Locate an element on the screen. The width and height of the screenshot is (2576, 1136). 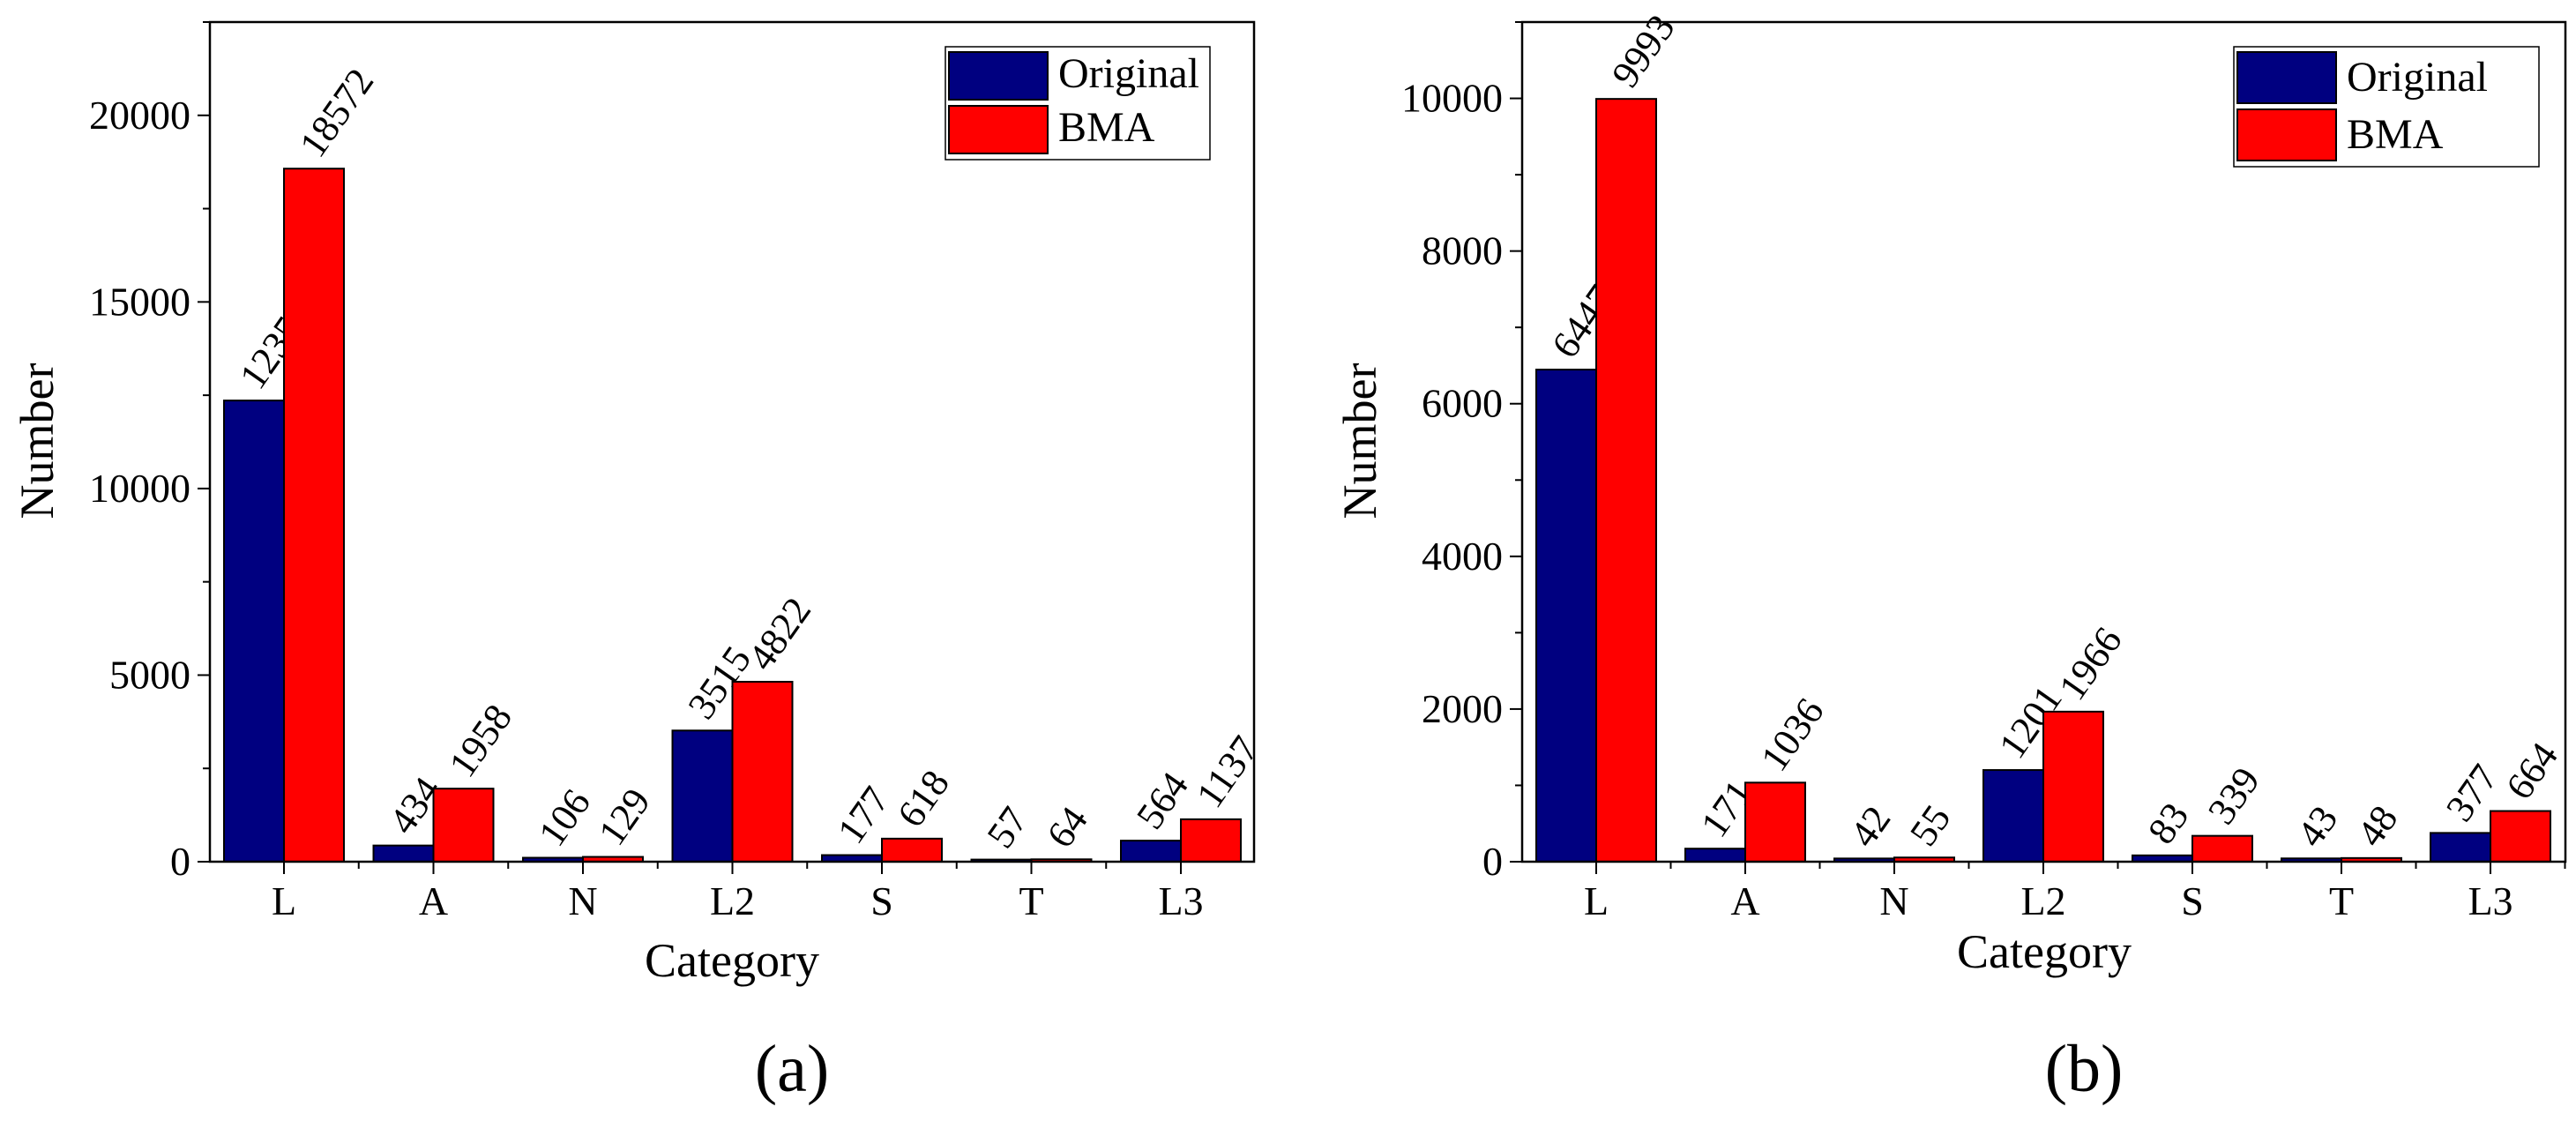
data-label: 83 is located at coordinates (2168, 823).